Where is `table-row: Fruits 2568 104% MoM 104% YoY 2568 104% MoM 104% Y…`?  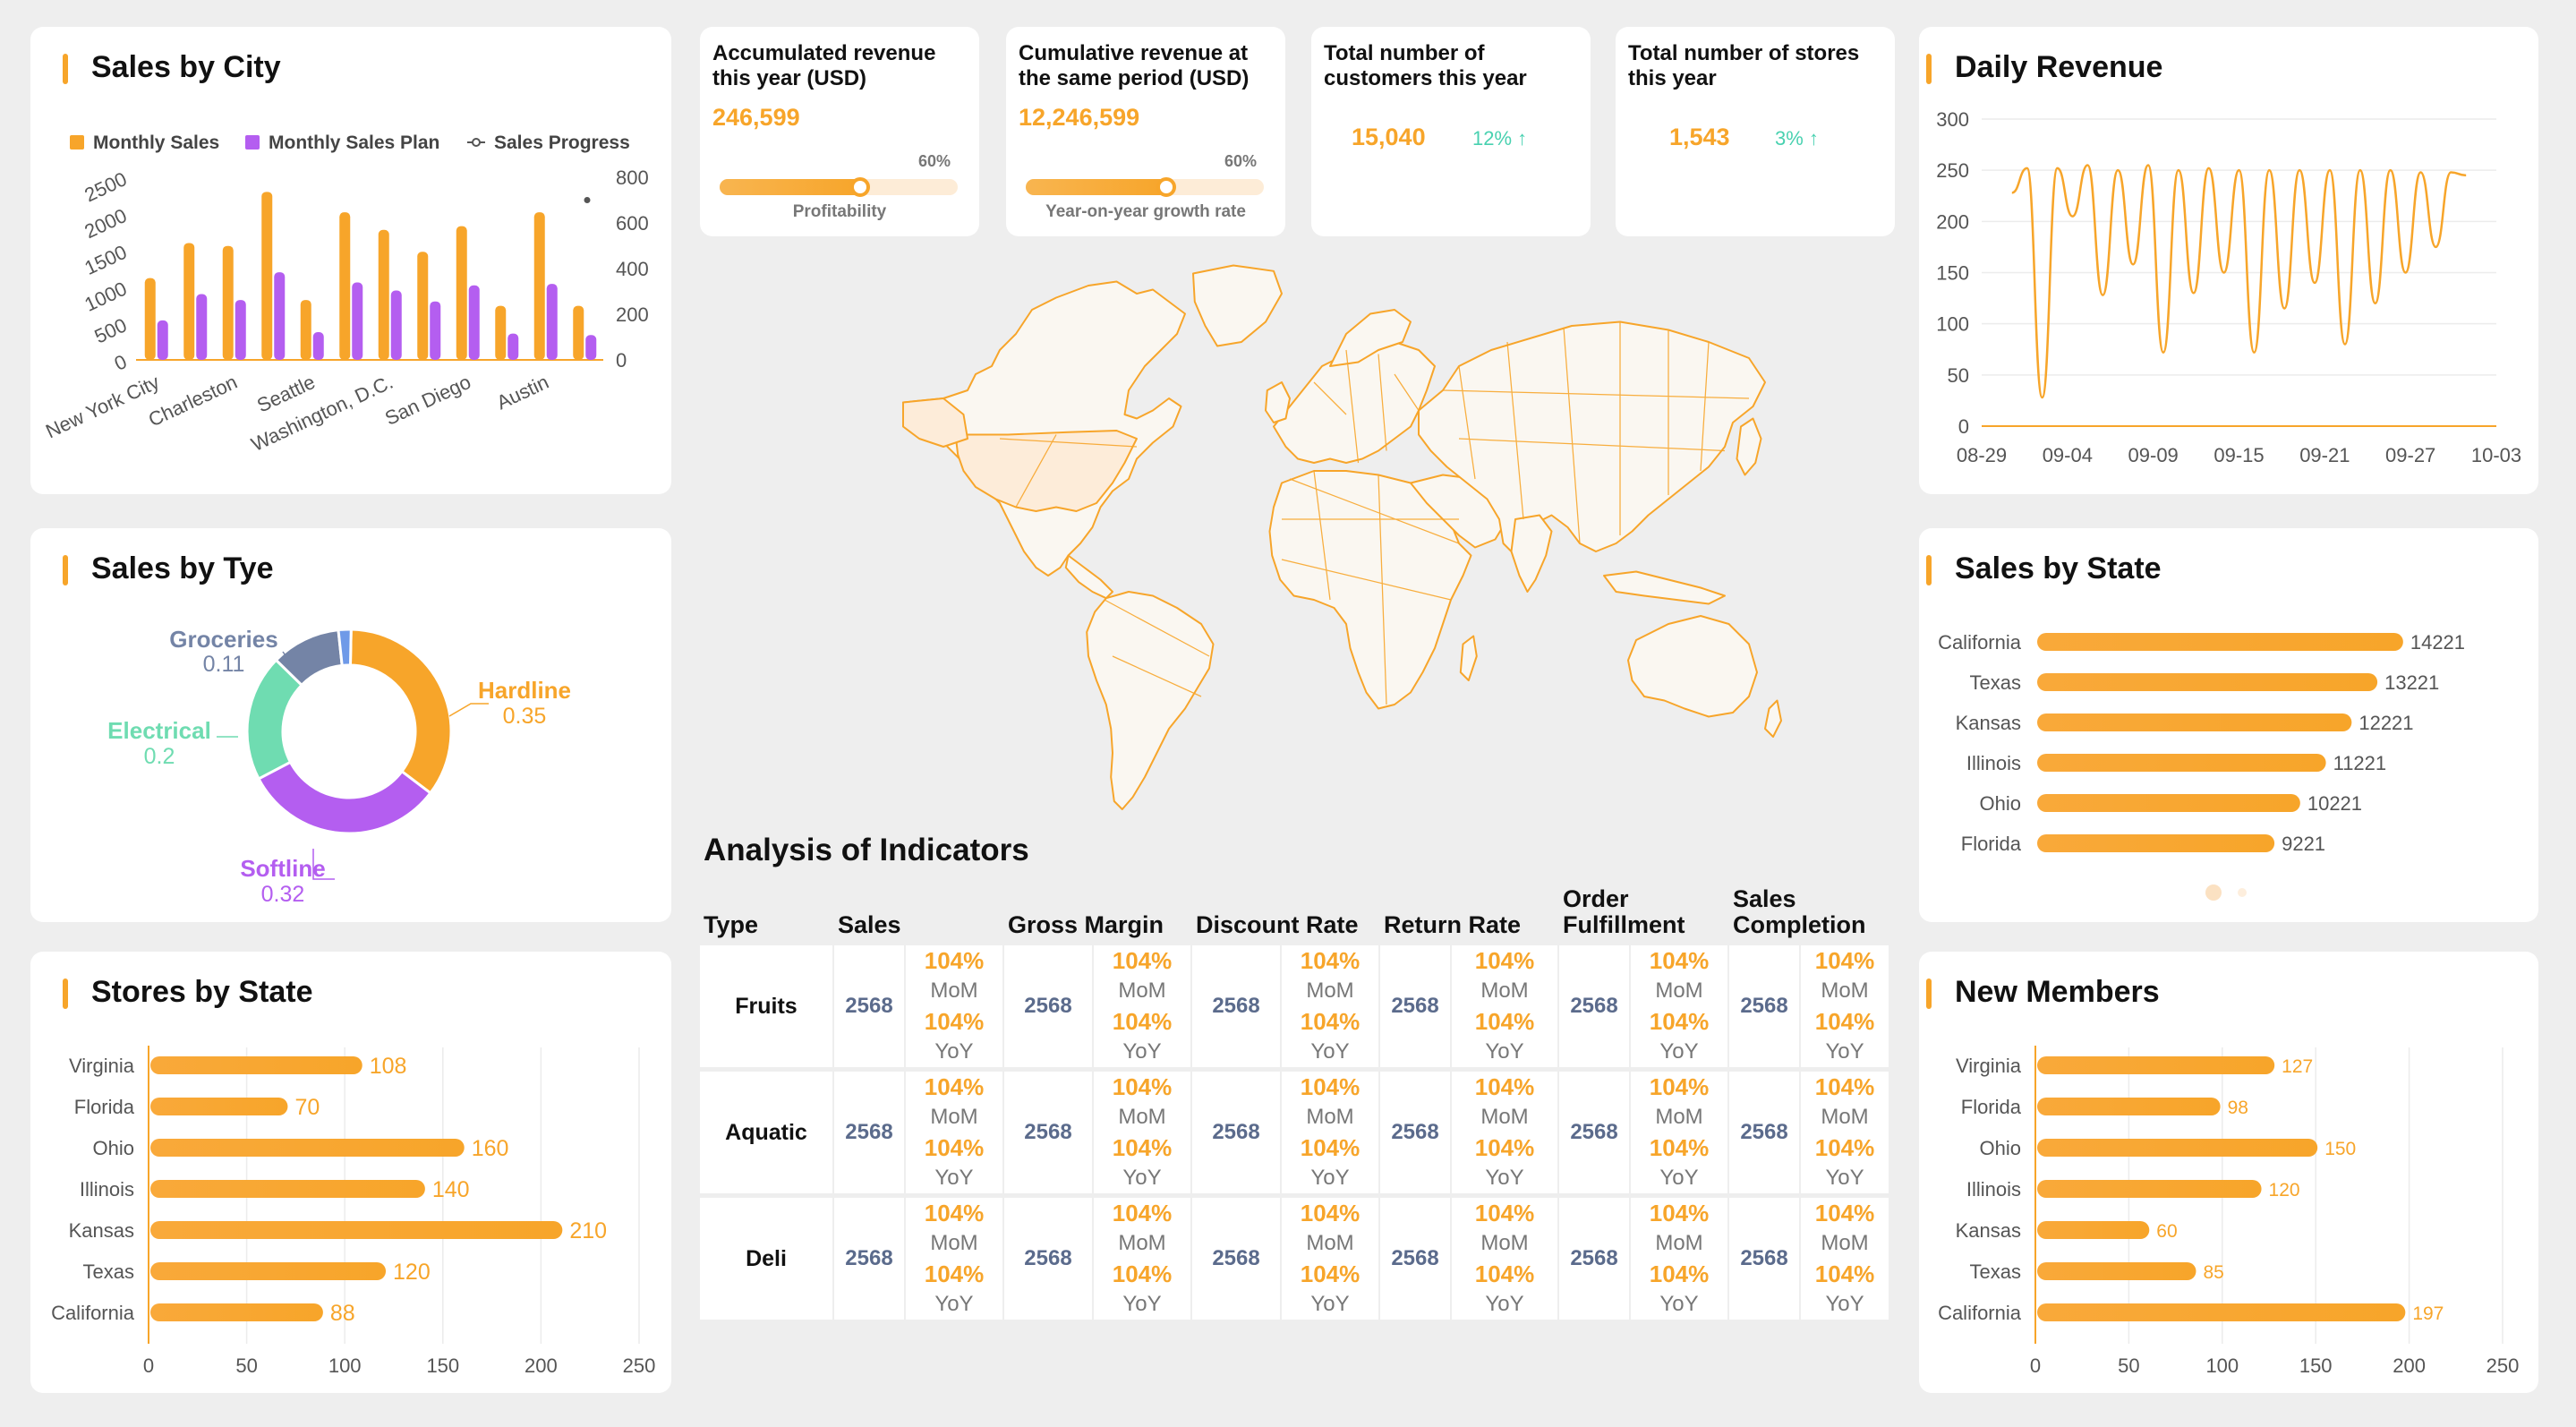 table-row: Fruits 2568 104% MoM 104% YoY 2568 104% MoM 104% Y… is located at coordinates (1295, 1008).